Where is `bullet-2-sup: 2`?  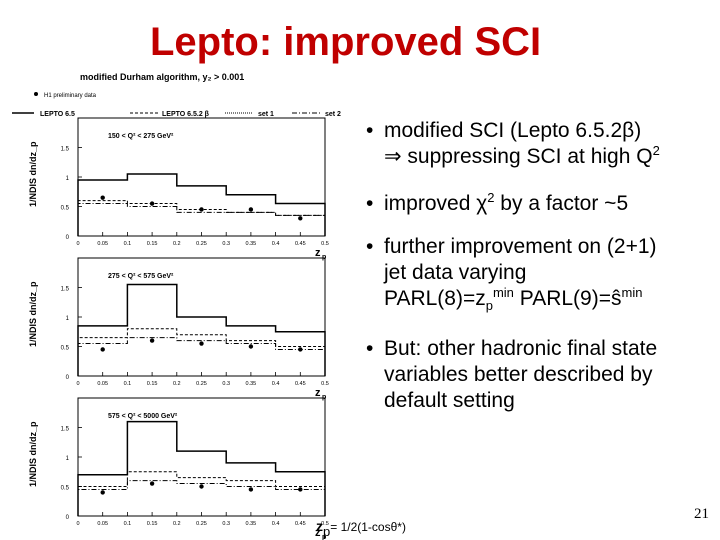 bullet-2-sup: 2 is located at coordinates (491, 197).